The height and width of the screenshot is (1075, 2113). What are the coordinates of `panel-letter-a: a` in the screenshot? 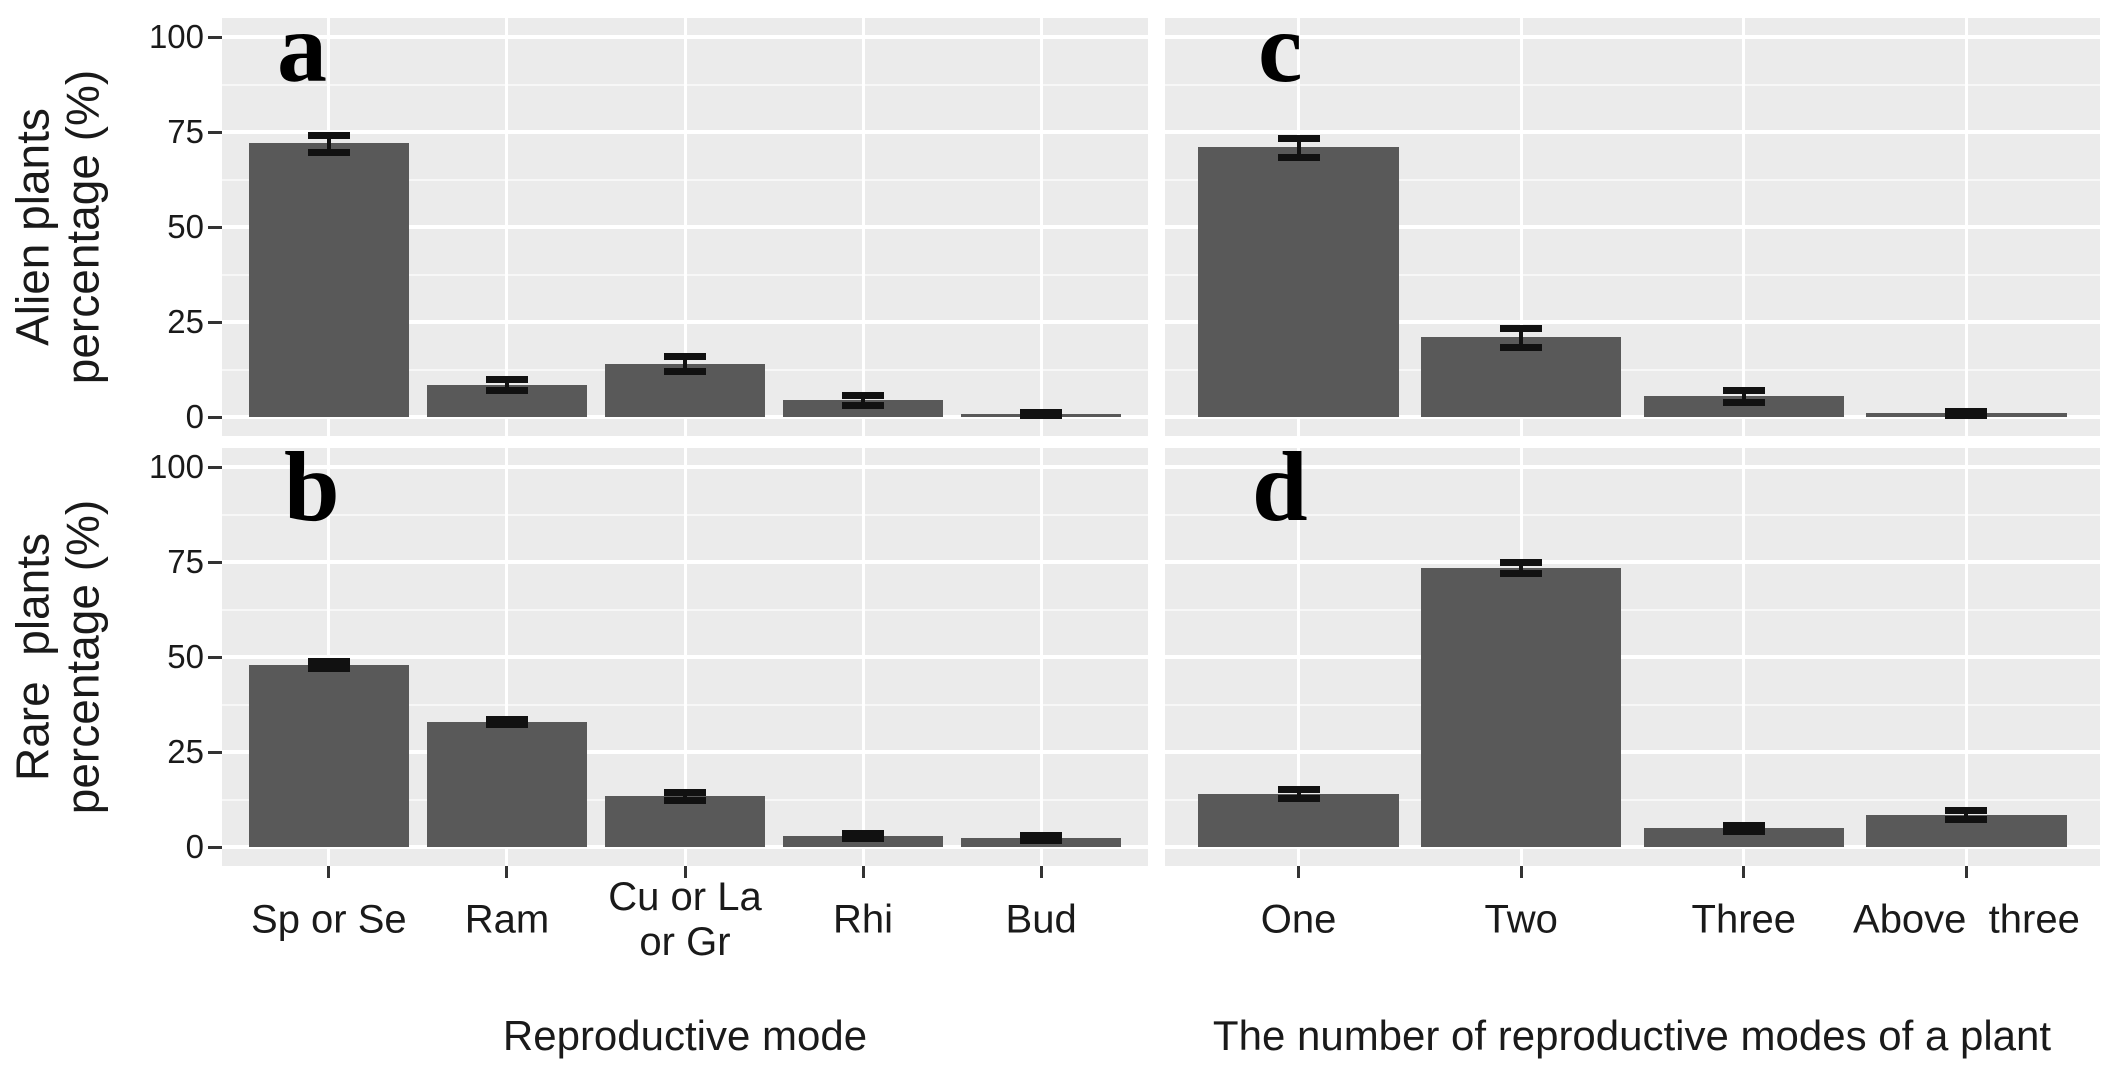 It's located at (302, 51).